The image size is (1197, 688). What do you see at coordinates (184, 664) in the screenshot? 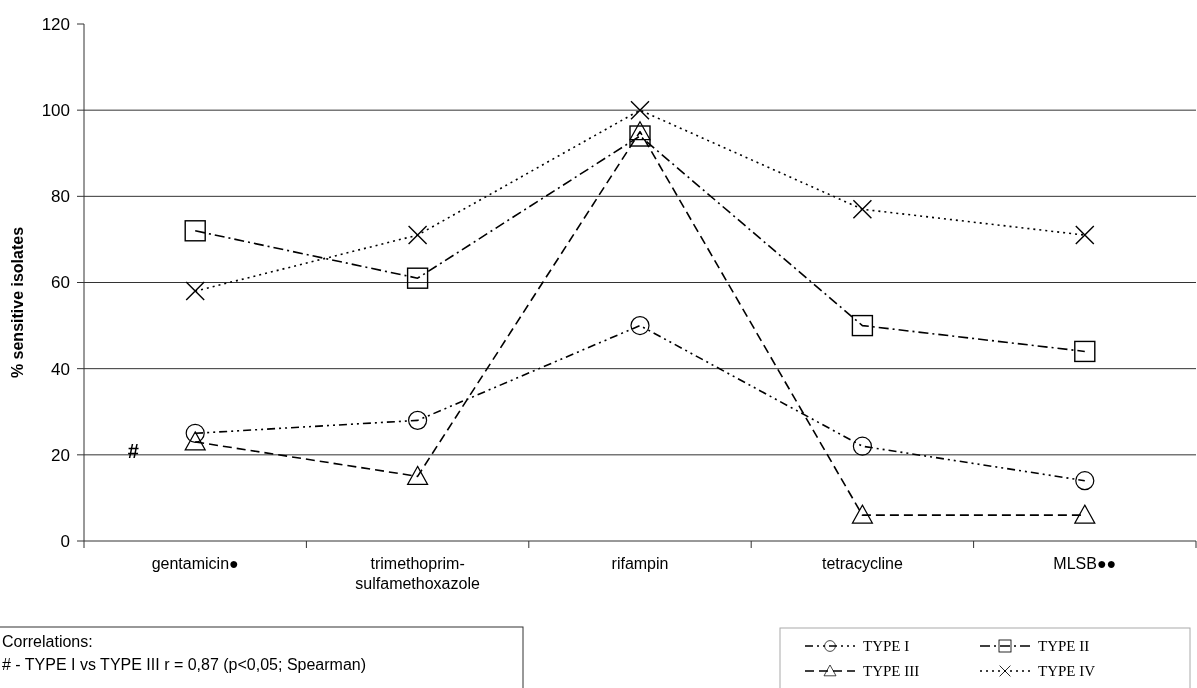
I see `text: # - TYPE I vs TYPE III r = 0,87 (p<0,05; Spearman)` at bounding box center [184, 664].